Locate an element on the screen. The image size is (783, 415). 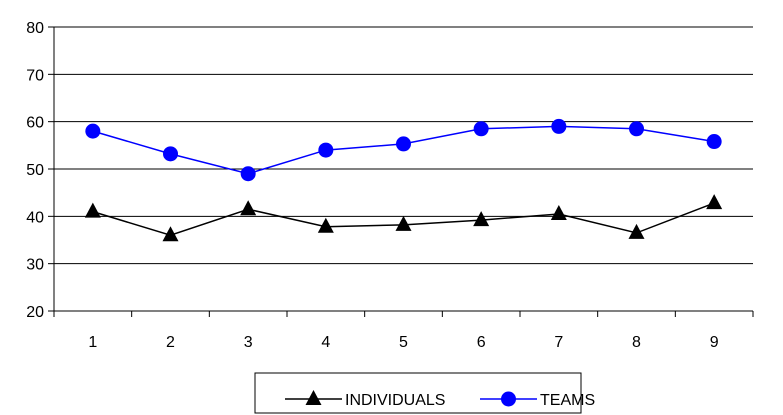
legend-marker-teams is located at coordinates (508, 399).